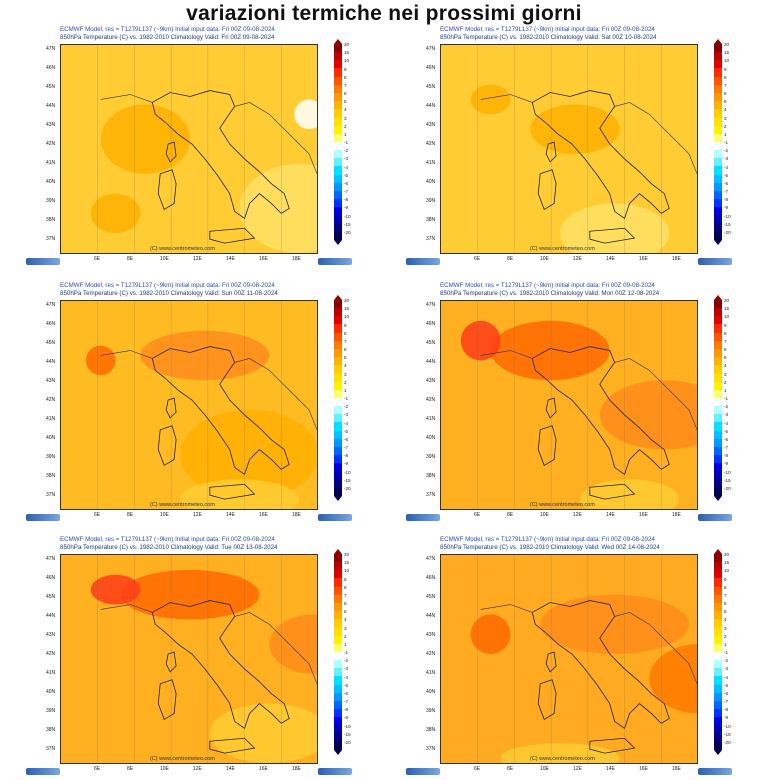 This screenshot has height=780, width=768. Describe the element at coordinates (726, 718) in the screenshot. I see `scale-label: -9` at that location.